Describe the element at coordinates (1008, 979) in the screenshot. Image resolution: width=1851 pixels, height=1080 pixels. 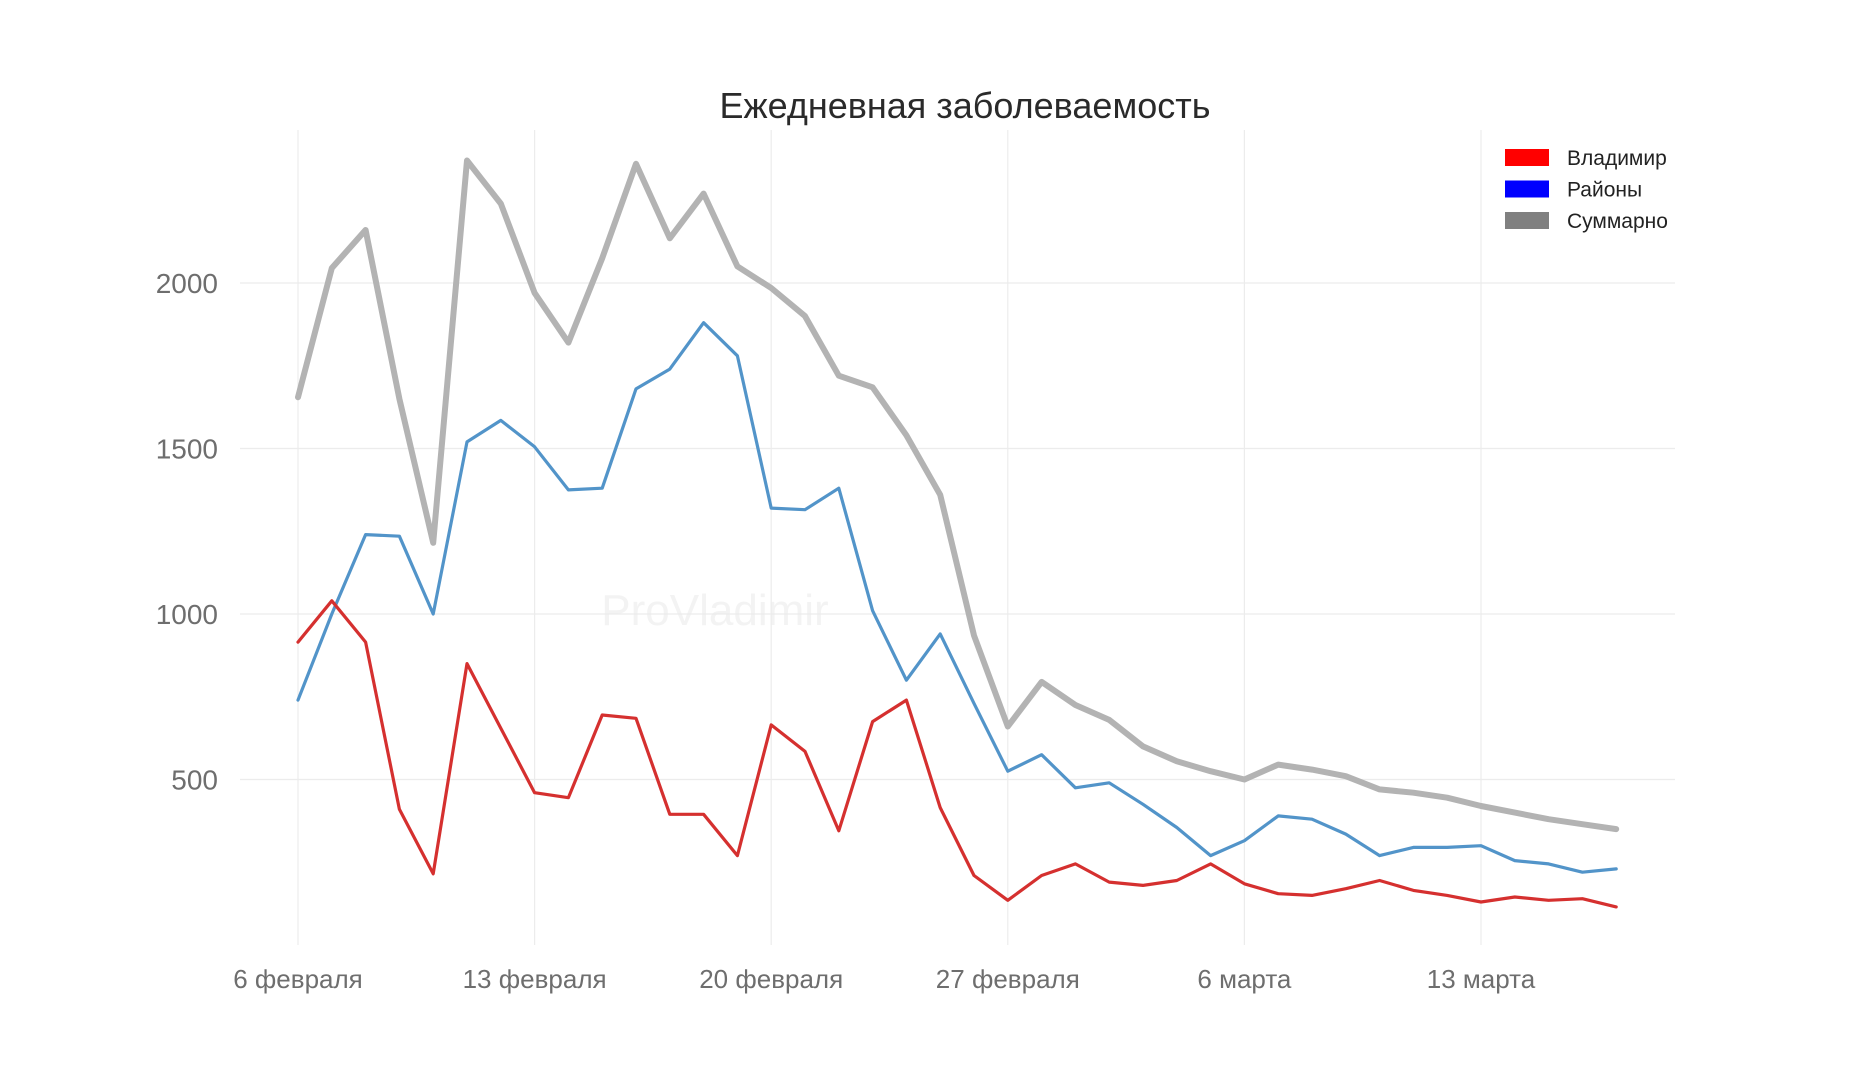
I see `x-tick-label-3: 27 февраля` at that location.